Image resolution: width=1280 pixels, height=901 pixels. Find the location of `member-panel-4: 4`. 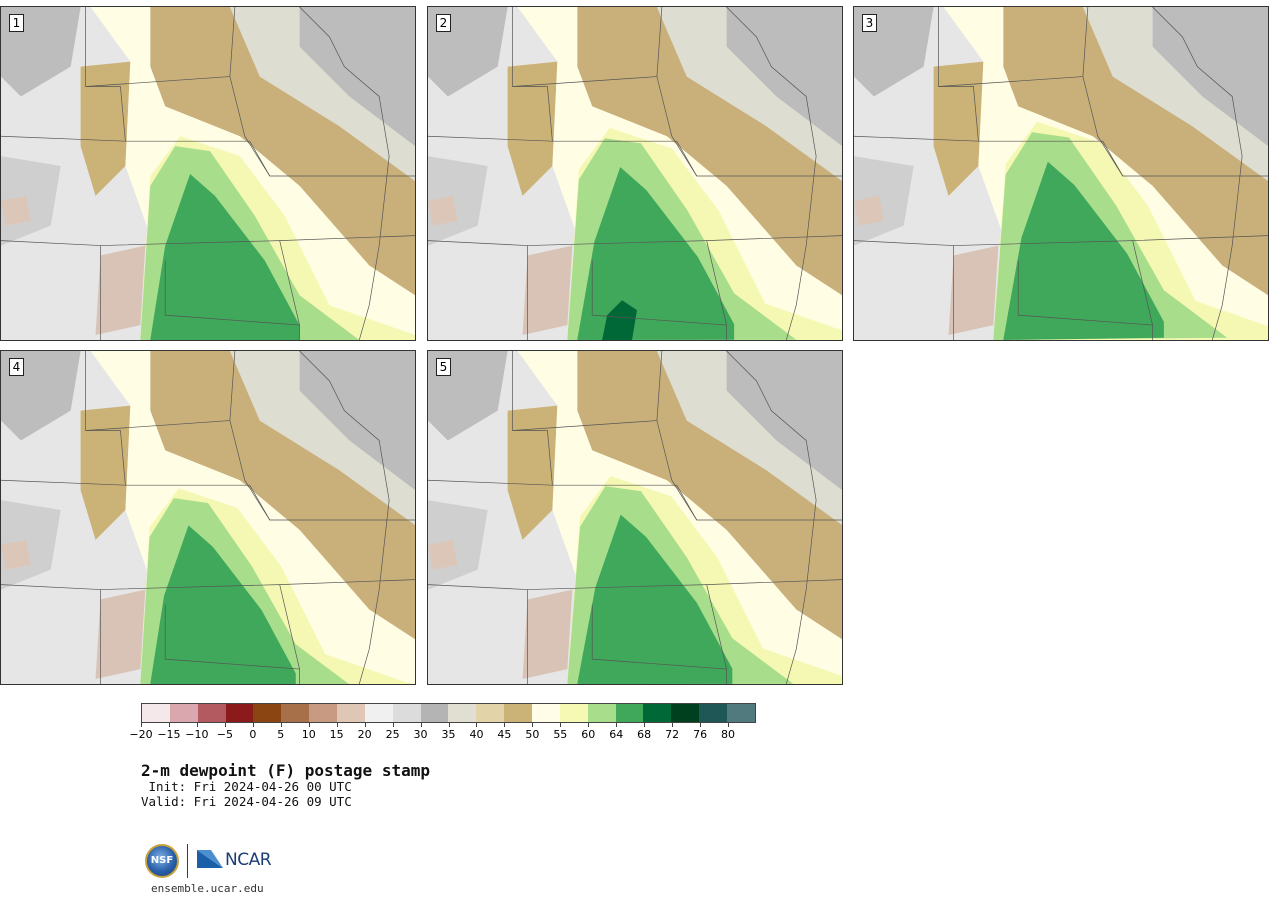

member-panel-4: 4 is located at coordinates (208, 517).